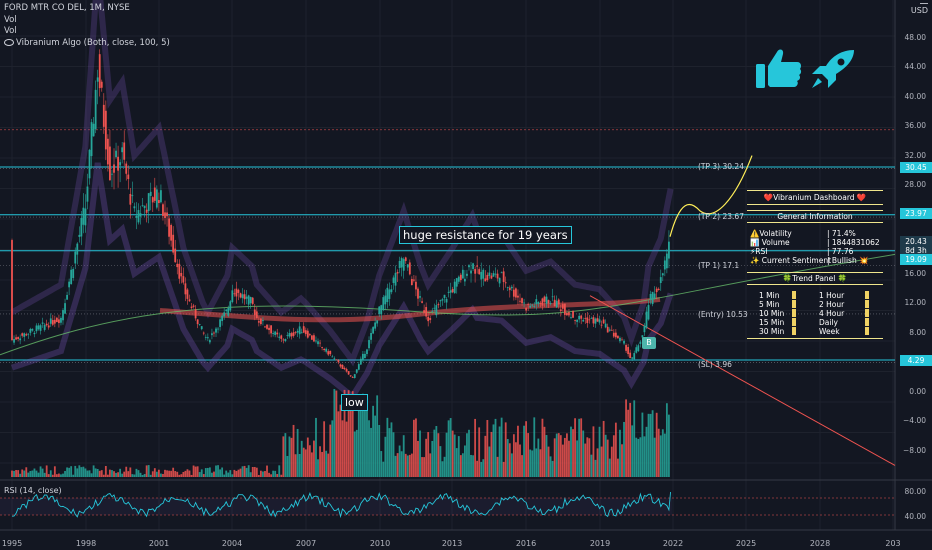 The height and width of the screenshot is (550, 932). Describe the element at coordinates (9, 42) in the screenshot. I see `eye-icon` at that location.